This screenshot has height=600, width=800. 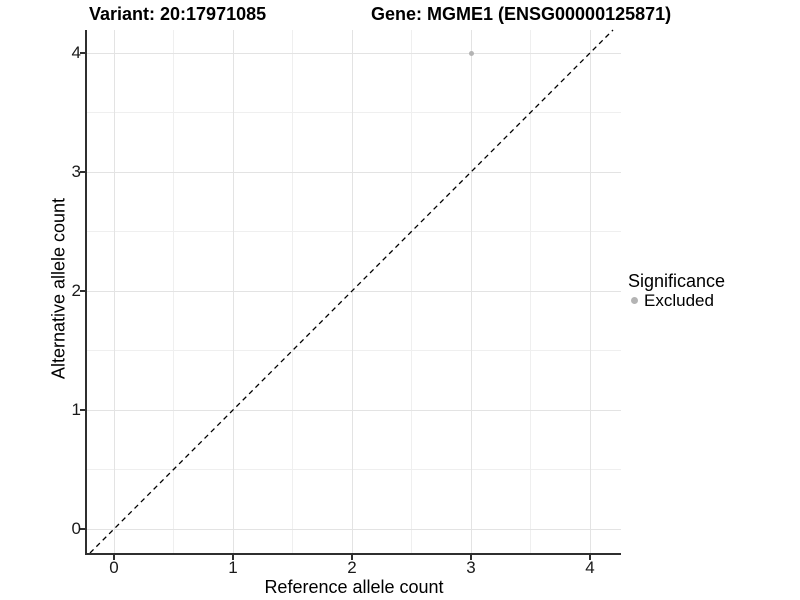 What do you see at coordinates (233, 567) in the screenshot?
I see `x-tick-label: 1` at bounding box center [233, 567].